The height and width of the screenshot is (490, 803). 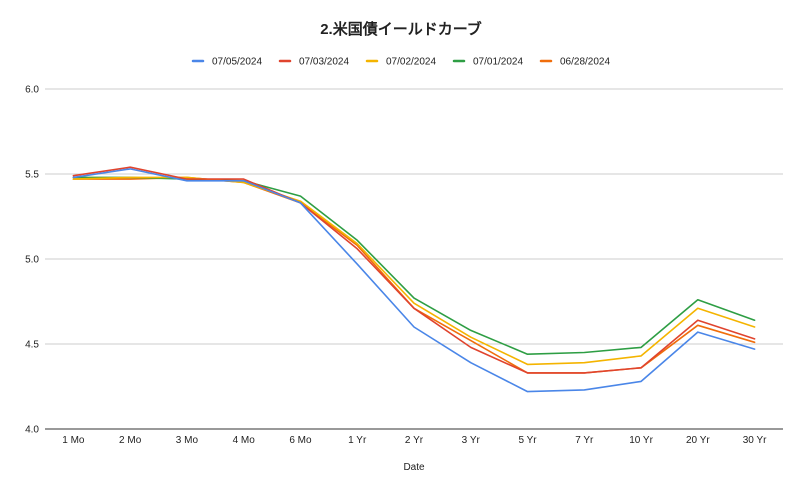 I want to click on legend-label: 07/02/2024, so click(x=411, y=62).